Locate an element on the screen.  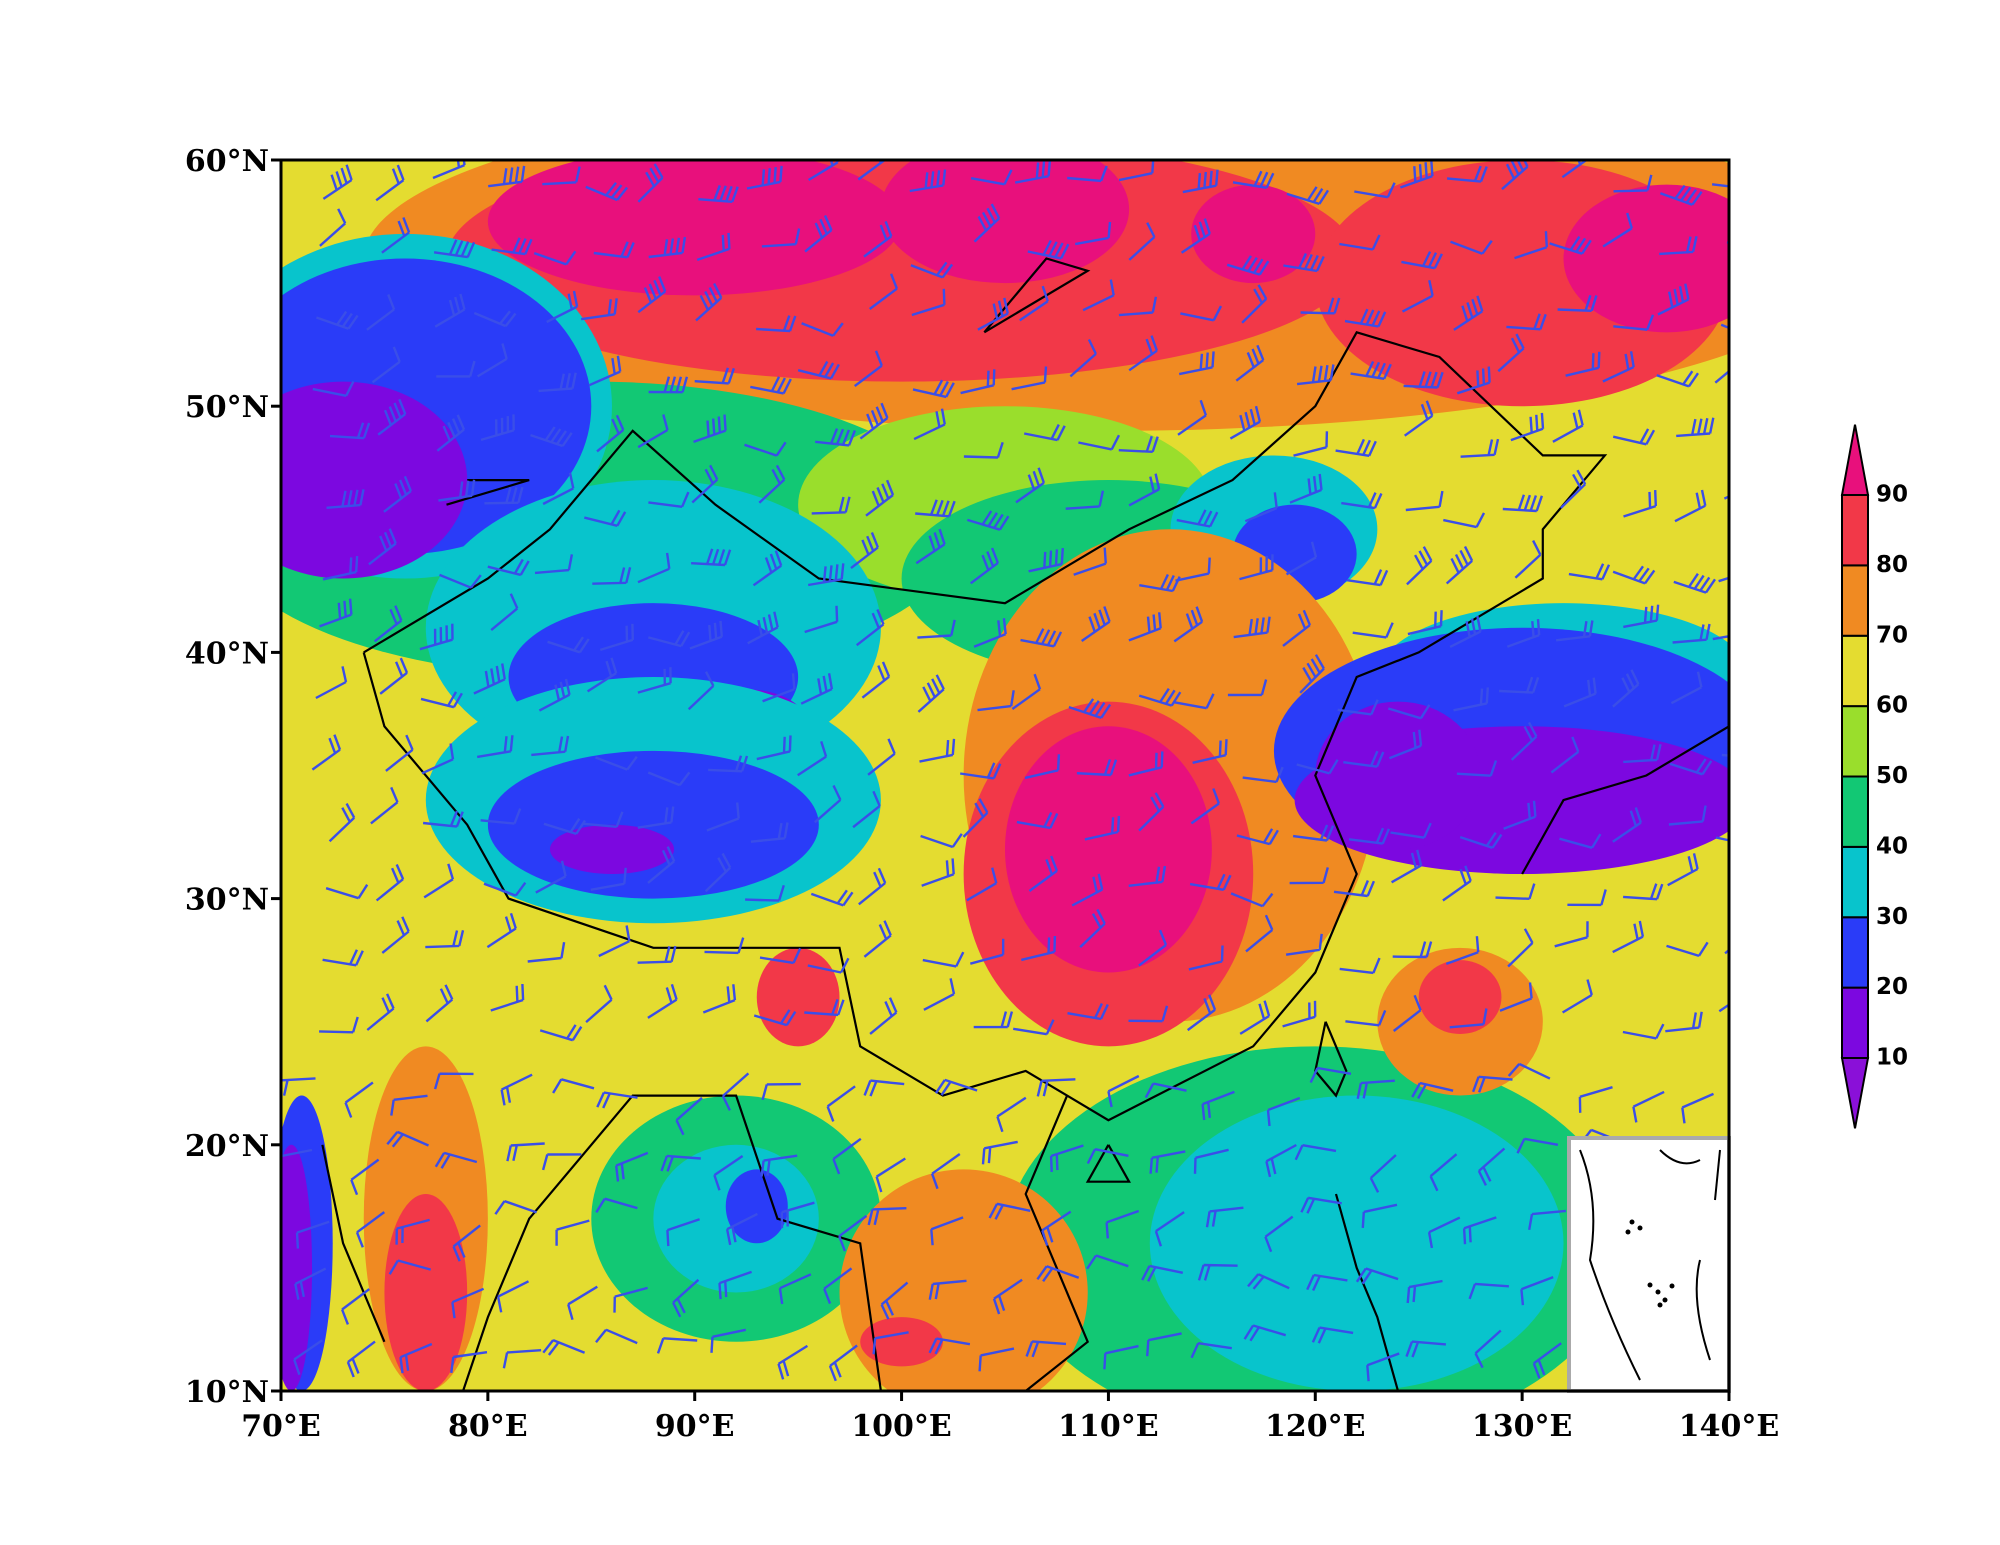
colorbar-label: 70 is located at coordinates (1892, 635).